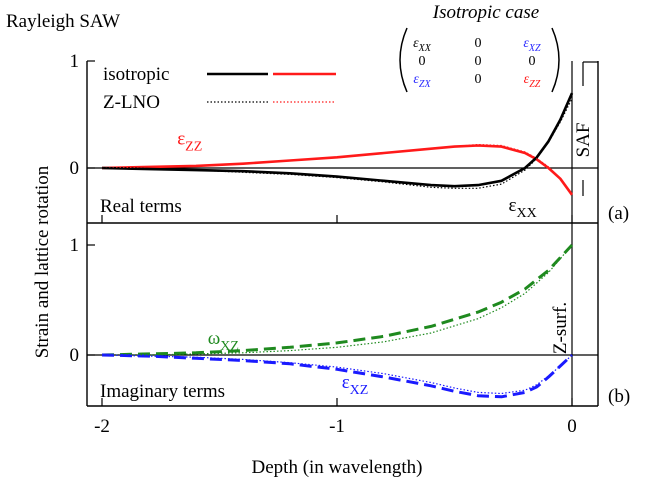  What do you see at coordinates (75, 61) in the screenshot?
I see `y-tick-label-0-1: 1` at bounding box center [75, 61].